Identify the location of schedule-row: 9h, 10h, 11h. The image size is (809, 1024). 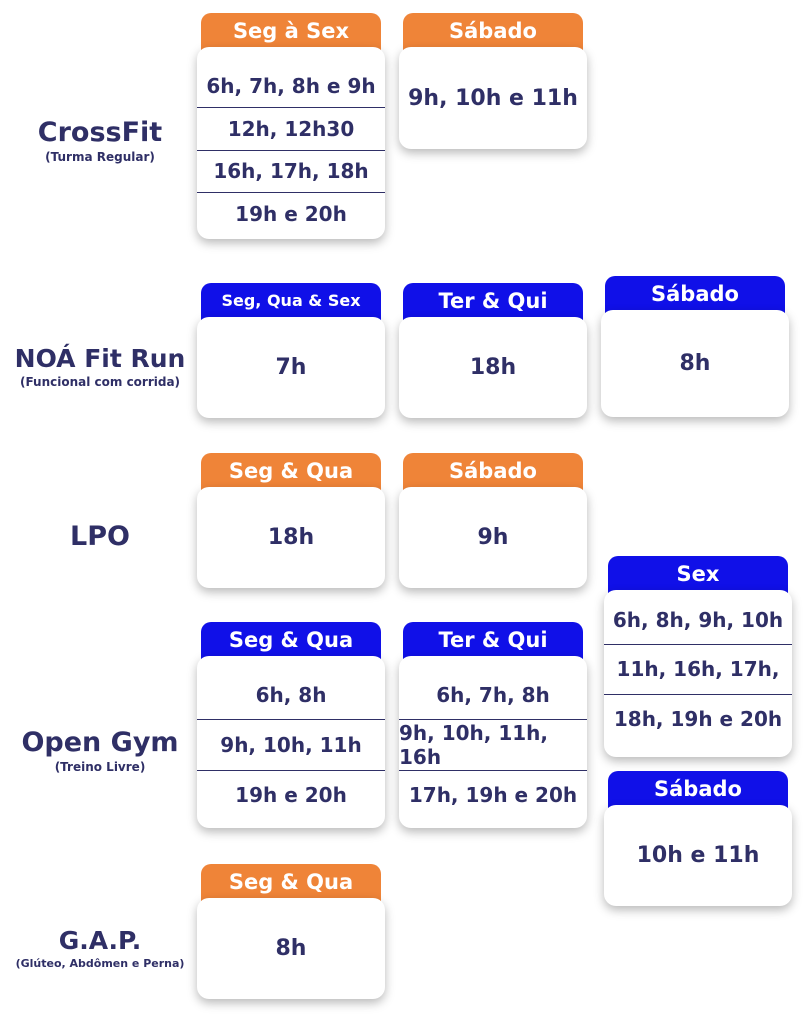
(291, 745).